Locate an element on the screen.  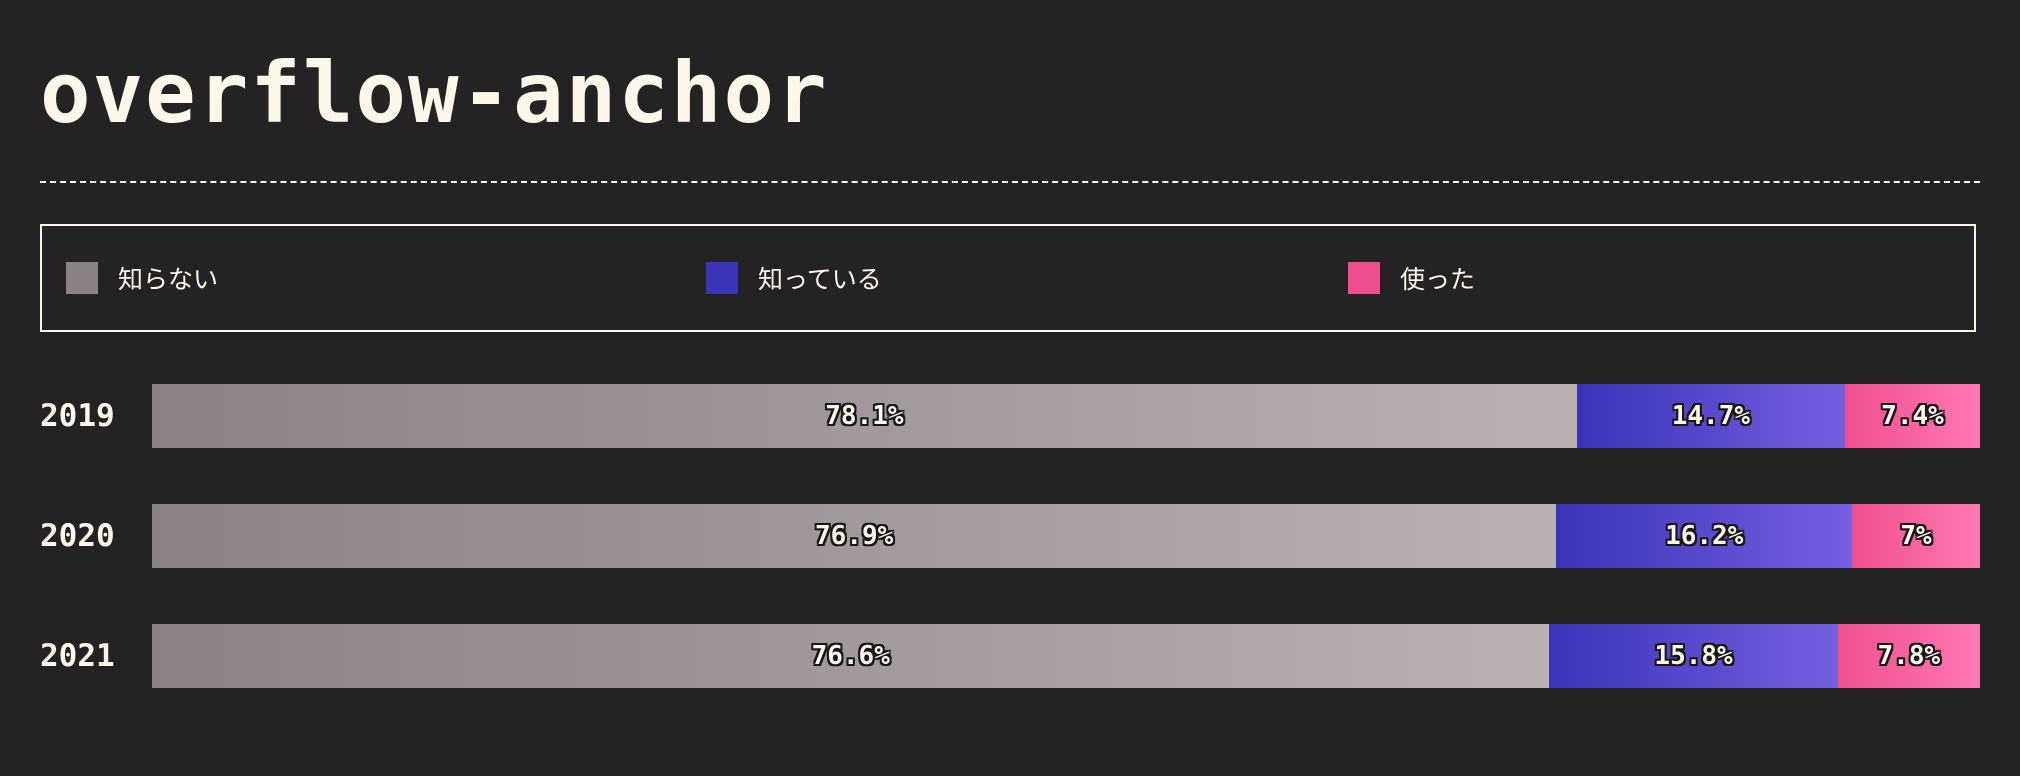
data-label-used-2020: 7% is located at coordinates (1916, 536).